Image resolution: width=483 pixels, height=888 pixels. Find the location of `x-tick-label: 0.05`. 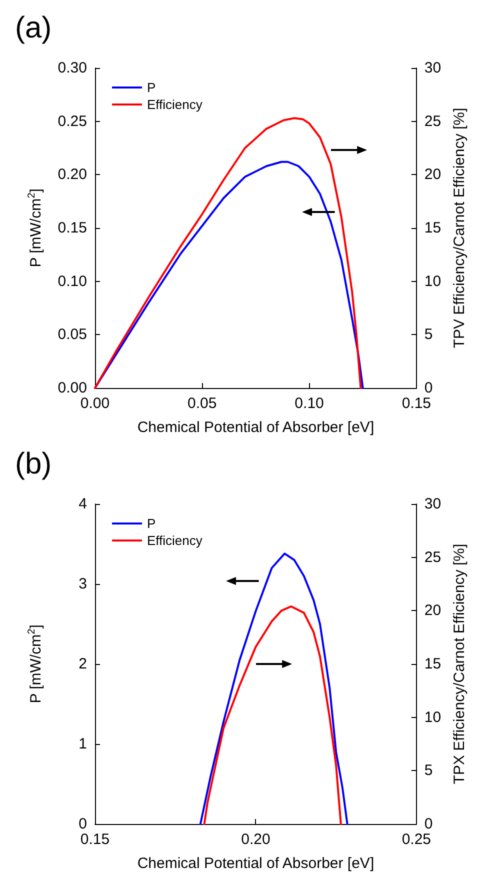

x-tick-label: 0.05 is located at coordinates (202, 403).